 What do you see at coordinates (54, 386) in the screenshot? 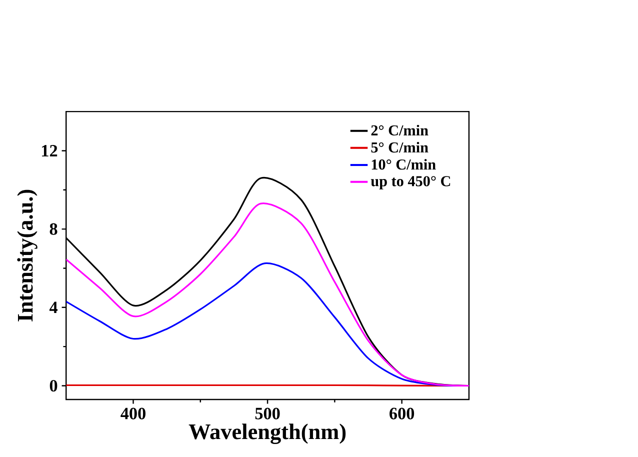
I see `y-tick-label: 0` at bounding box center [54, 386].